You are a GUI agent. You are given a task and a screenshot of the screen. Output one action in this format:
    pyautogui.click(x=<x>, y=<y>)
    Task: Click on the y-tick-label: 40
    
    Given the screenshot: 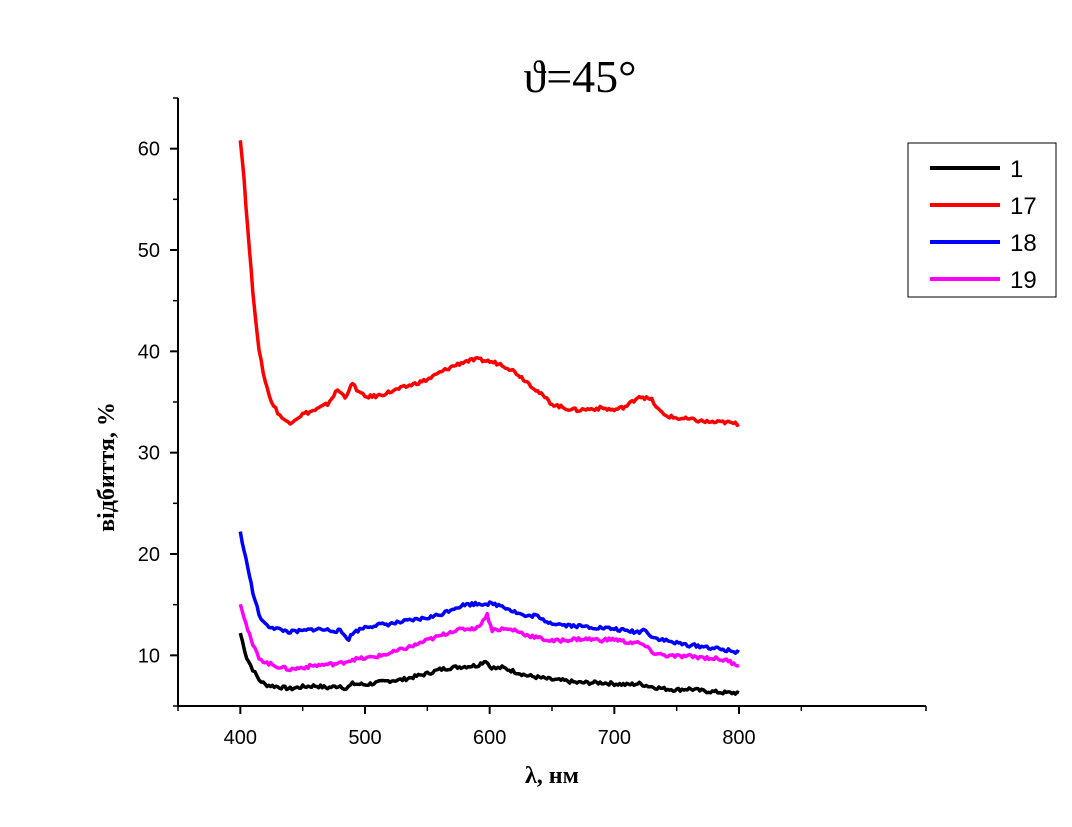 What is the action you would take?
    pyautogui.click(x=149, y=352)
    